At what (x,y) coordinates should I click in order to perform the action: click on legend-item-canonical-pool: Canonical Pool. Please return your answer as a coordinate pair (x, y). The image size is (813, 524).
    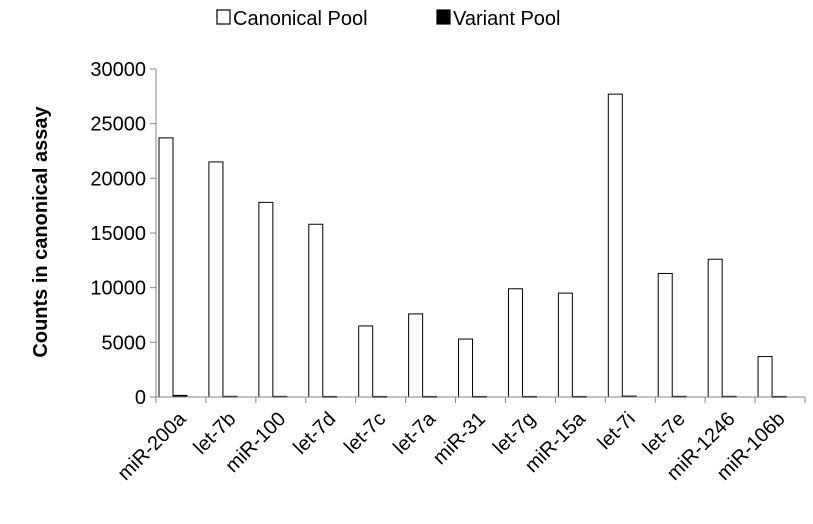
    Looking at the image, I should click on (292, 19).